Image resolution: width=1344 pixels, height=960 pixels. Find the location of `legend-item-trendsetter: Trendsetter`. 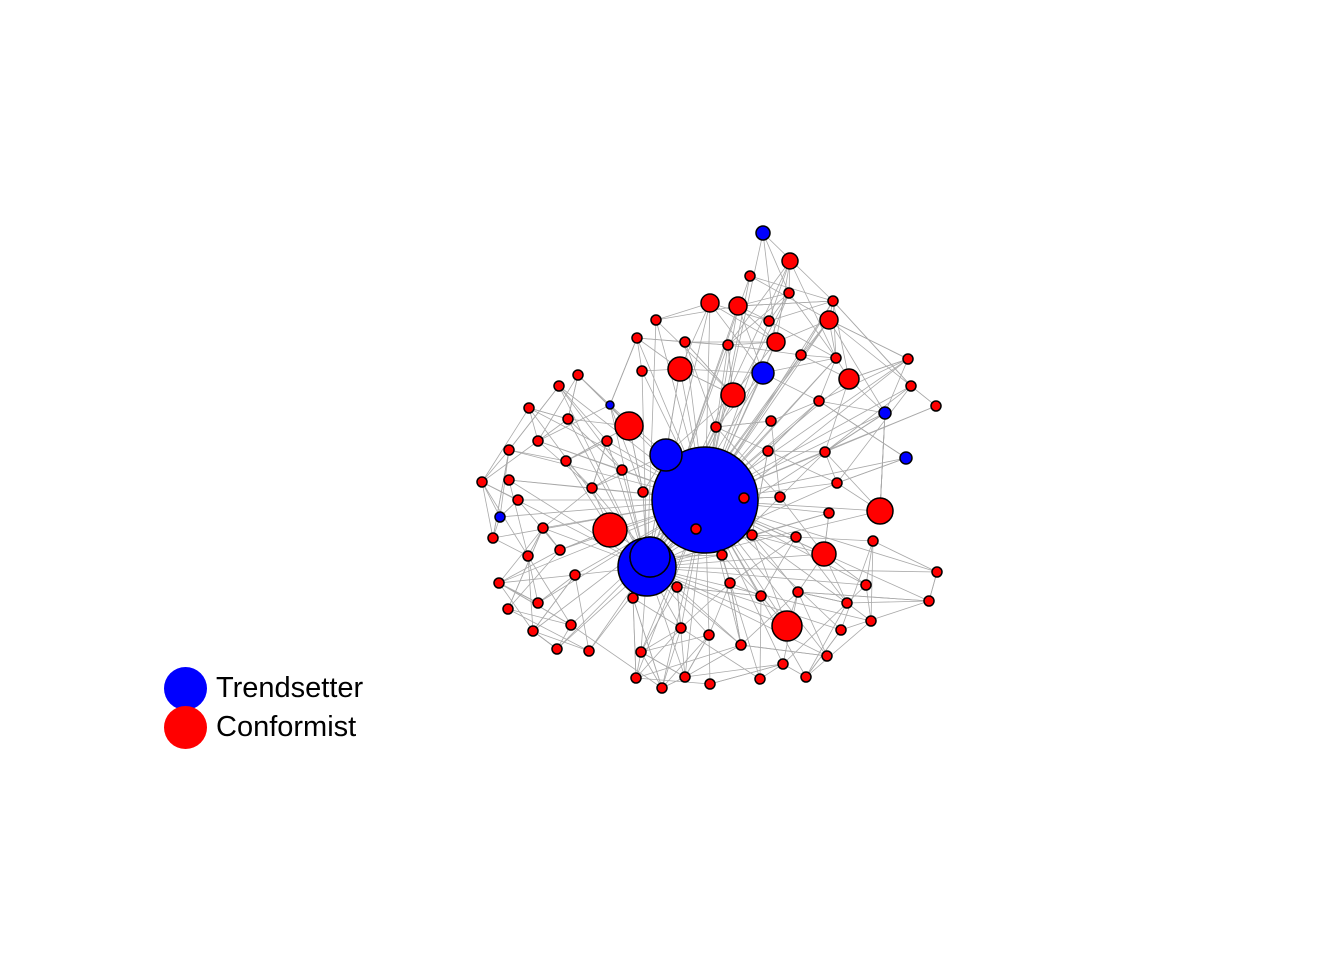

legend-item-trendsetter: Trendsetter is located at coordinates (263, 688).